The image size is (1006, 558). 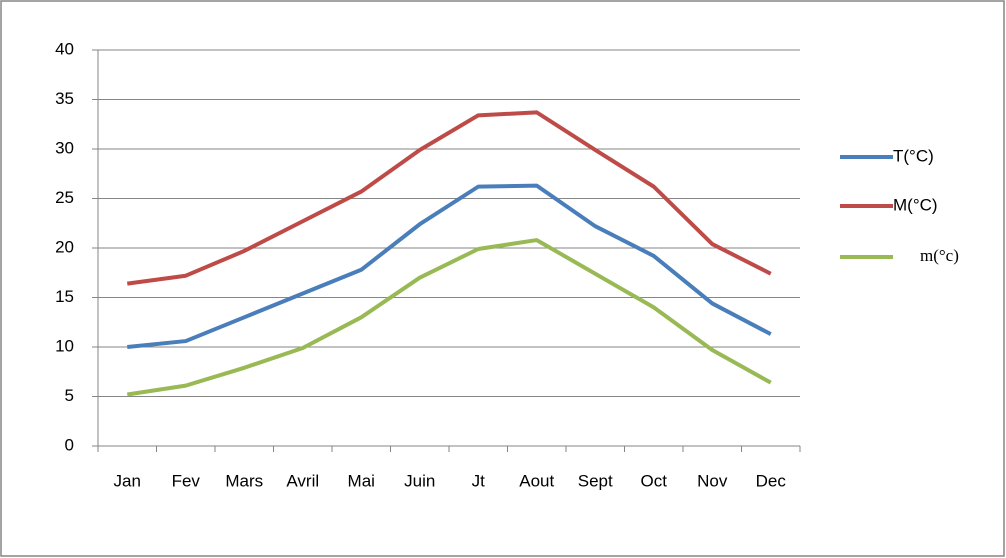 What do you see at coordinates (64, 147) in the screenshot?
I see `y-tick-label: 30` at bounding box center [64, 147].